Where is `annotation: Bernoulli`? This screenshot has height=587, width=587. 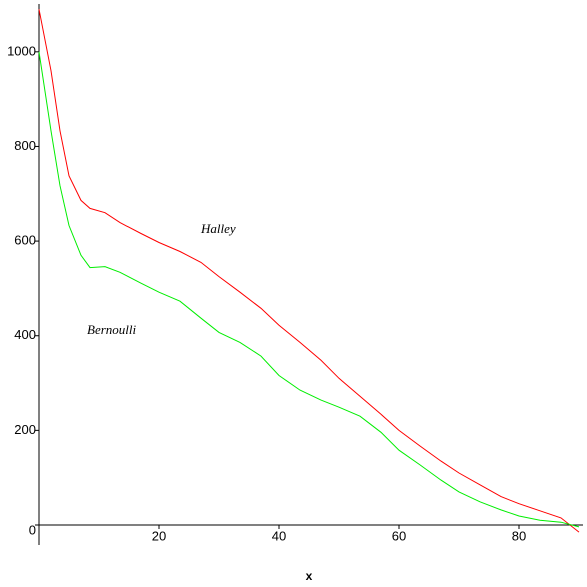 annotation: Bernoulli is located at coordinates (111, 329).